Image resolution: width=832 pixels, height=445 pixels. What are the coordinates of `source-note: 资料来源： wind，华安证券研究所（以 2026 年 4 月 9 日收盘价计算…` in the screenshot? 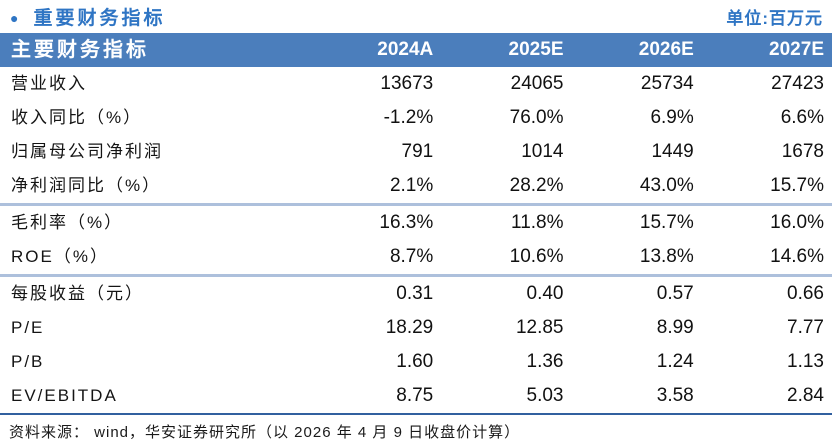 It's located at (265, 432).